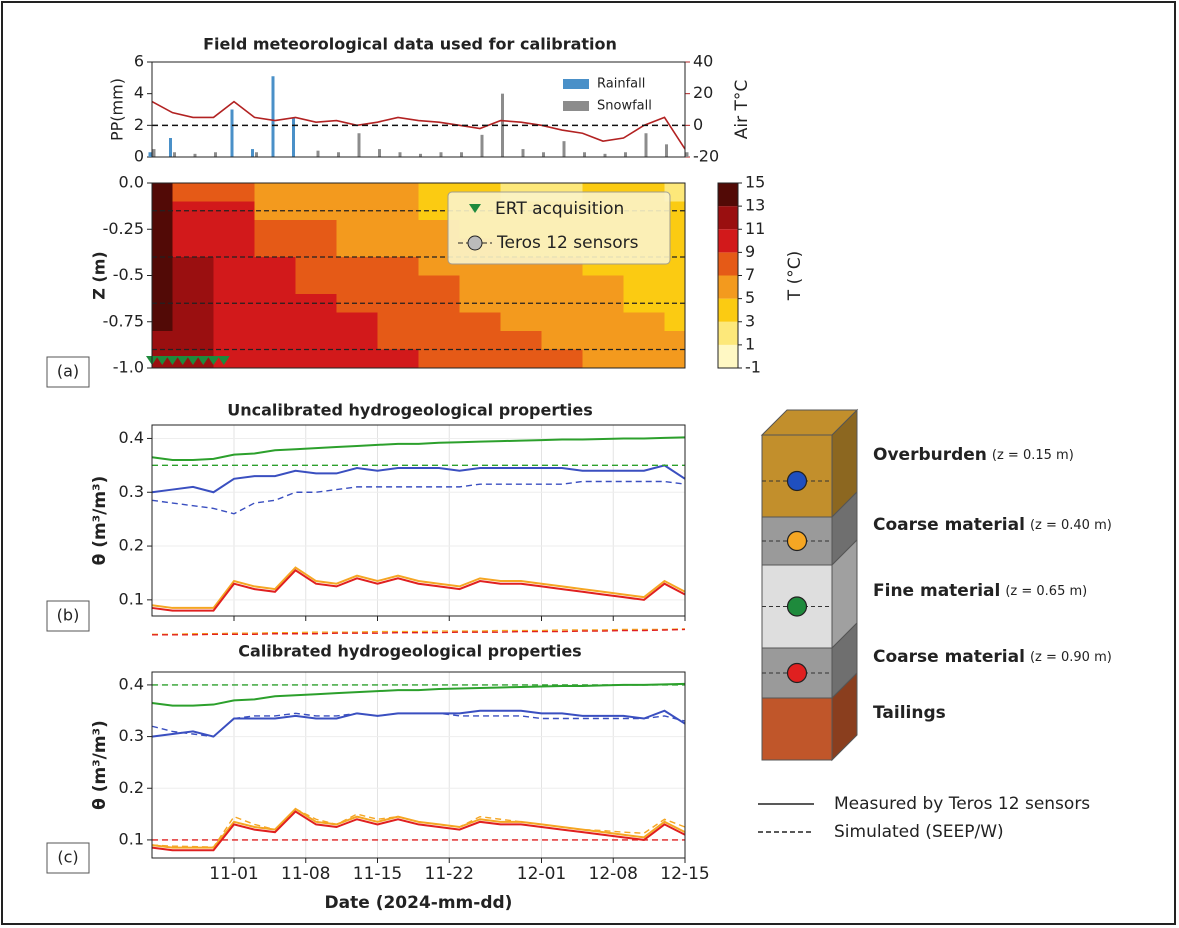 This screenshot has width=1179, height=928. I want to click on layer-label: Fine material (z = 0.65 m), so click(980, 591).